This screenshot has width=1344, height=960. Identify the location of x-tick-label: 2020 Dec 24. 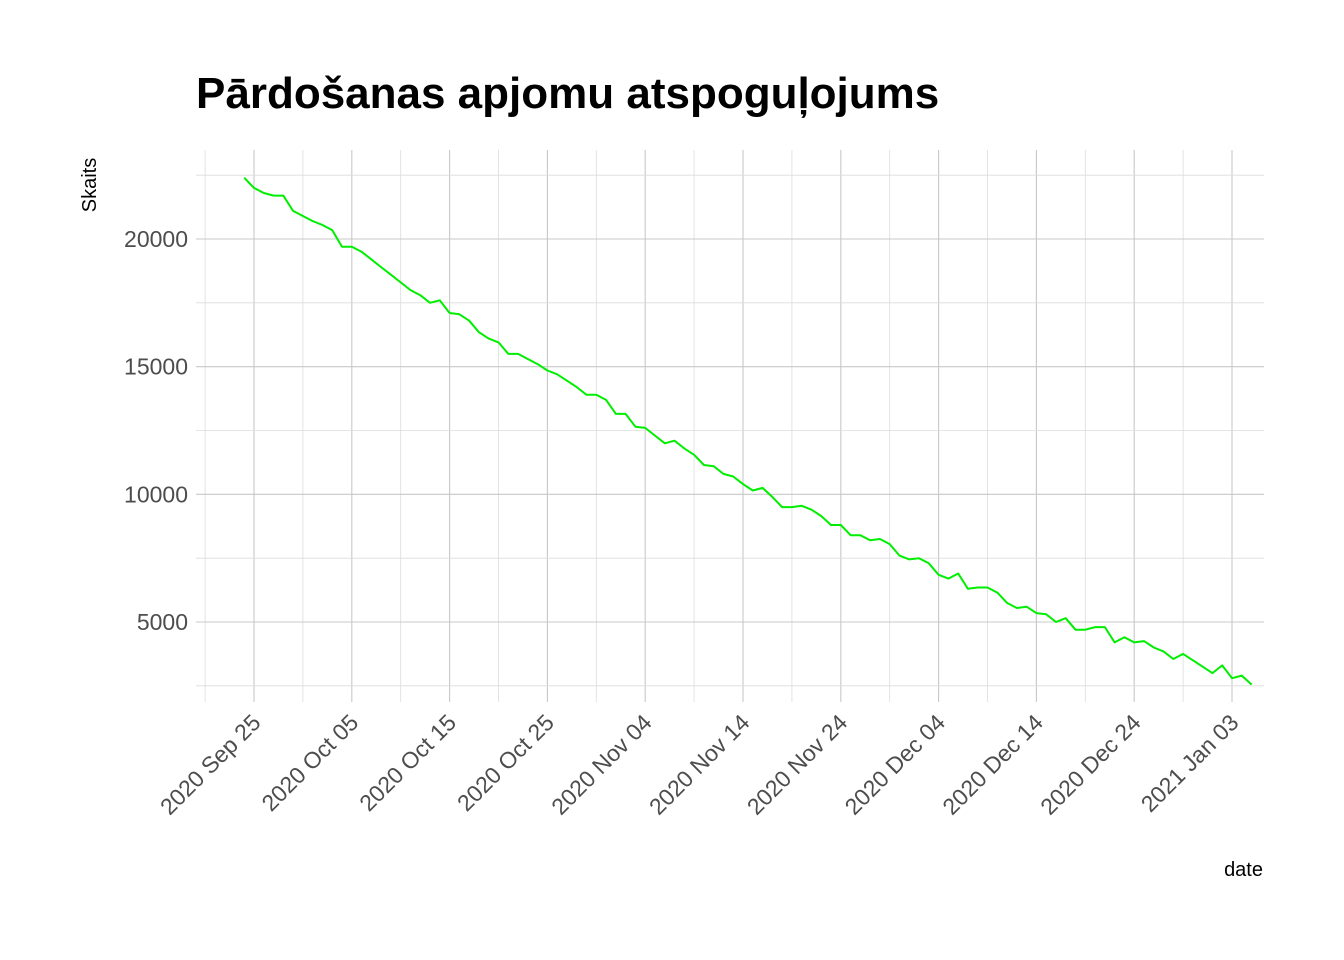
(1090, 764).